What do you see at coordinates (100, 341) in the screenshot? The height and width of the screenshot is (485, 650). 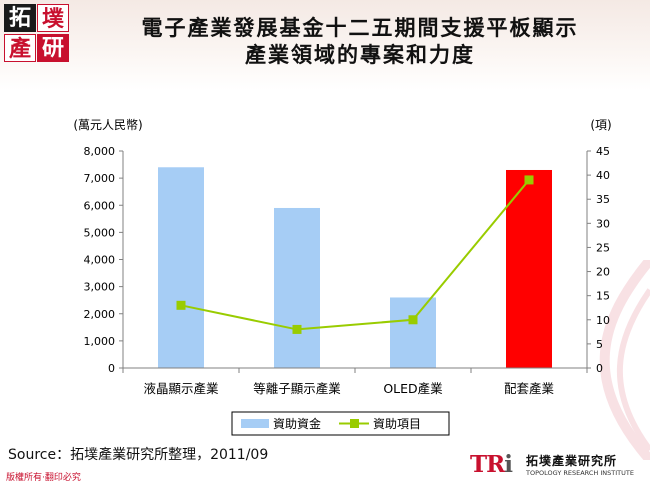 I see `y-axis-tick-label: 1,000` at bounding box center [100, 341].